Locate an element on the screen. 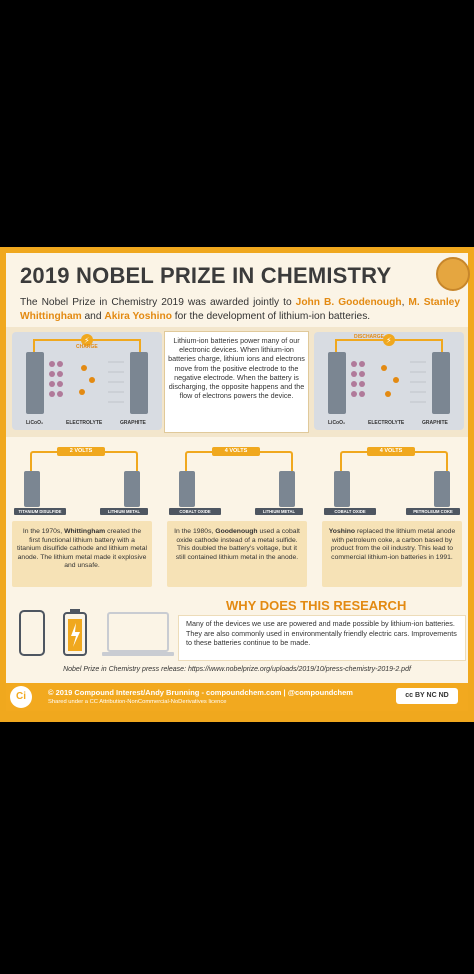 The height and width of the screenshot is (974, 474). laptop-icon is located at coordinates (138, 632).